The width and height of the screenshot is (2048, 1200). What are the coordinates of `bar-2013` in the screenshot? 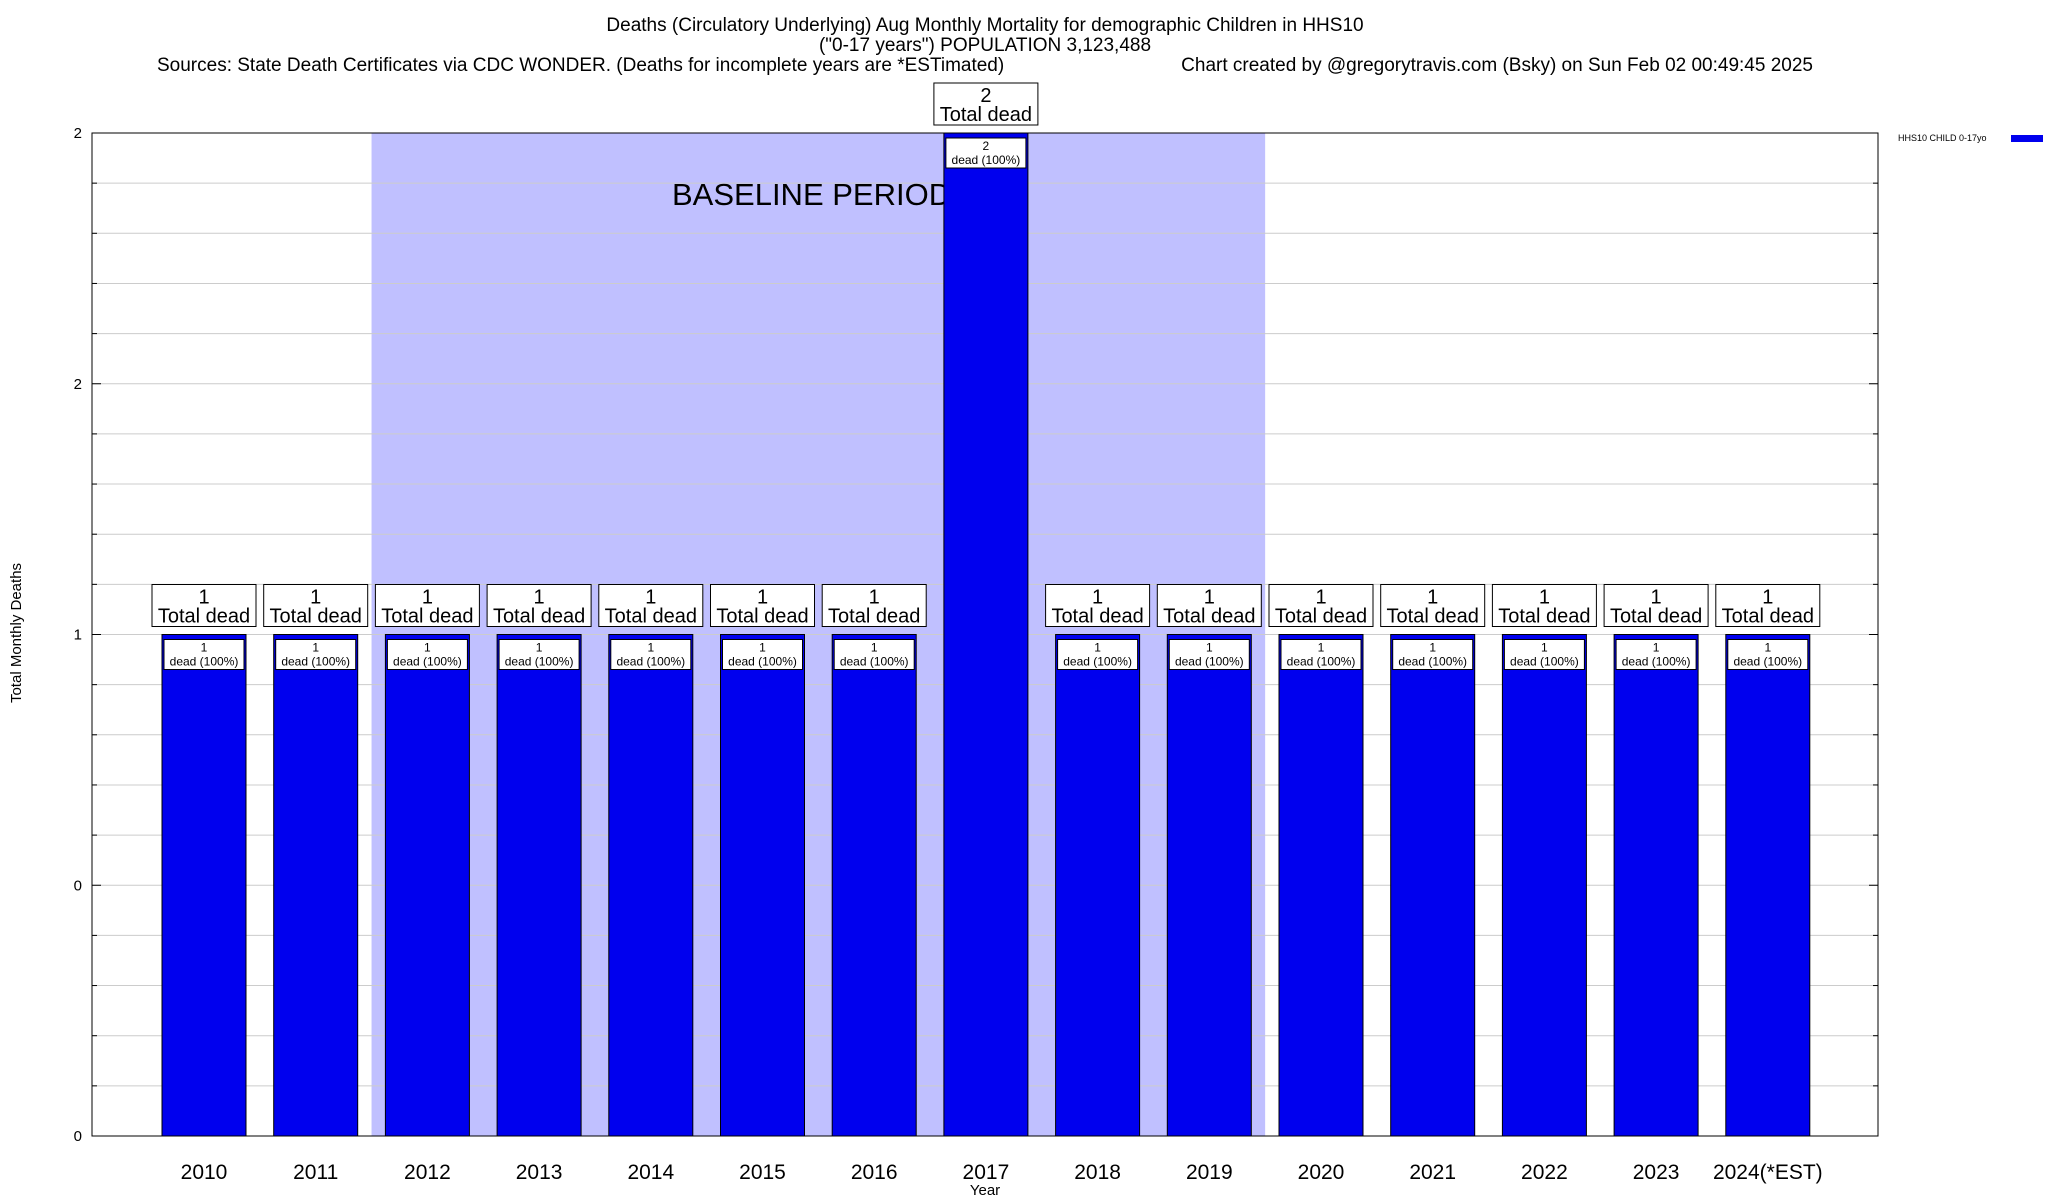 It's located at (539, 885).